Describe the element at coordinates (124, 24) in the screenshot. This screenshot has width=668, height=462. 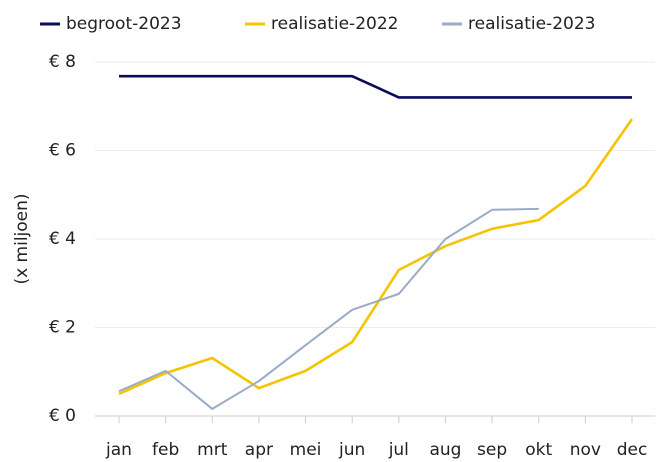
I see `legend-label: begroot-2023` at that location.